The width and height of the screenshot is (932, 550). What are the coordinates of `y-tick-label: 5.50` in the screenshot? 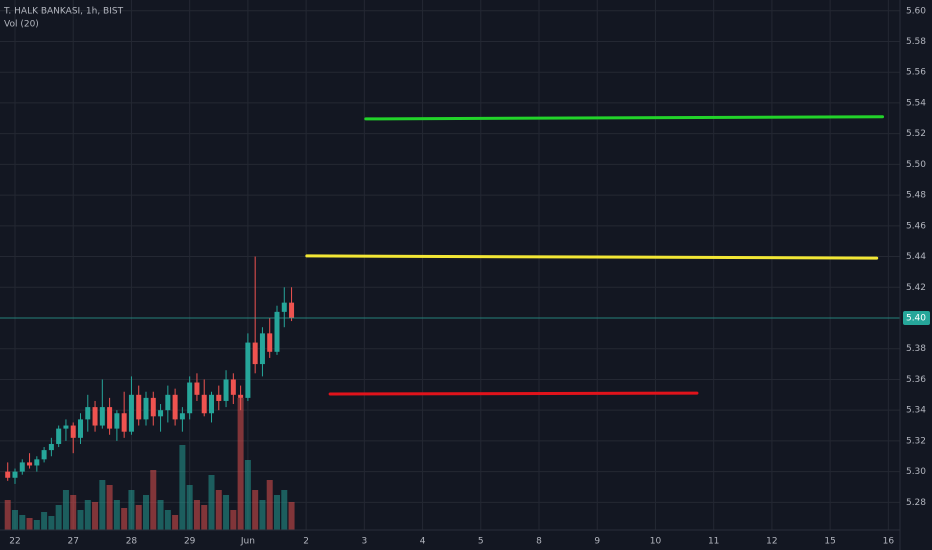 It's located at (916, 165).